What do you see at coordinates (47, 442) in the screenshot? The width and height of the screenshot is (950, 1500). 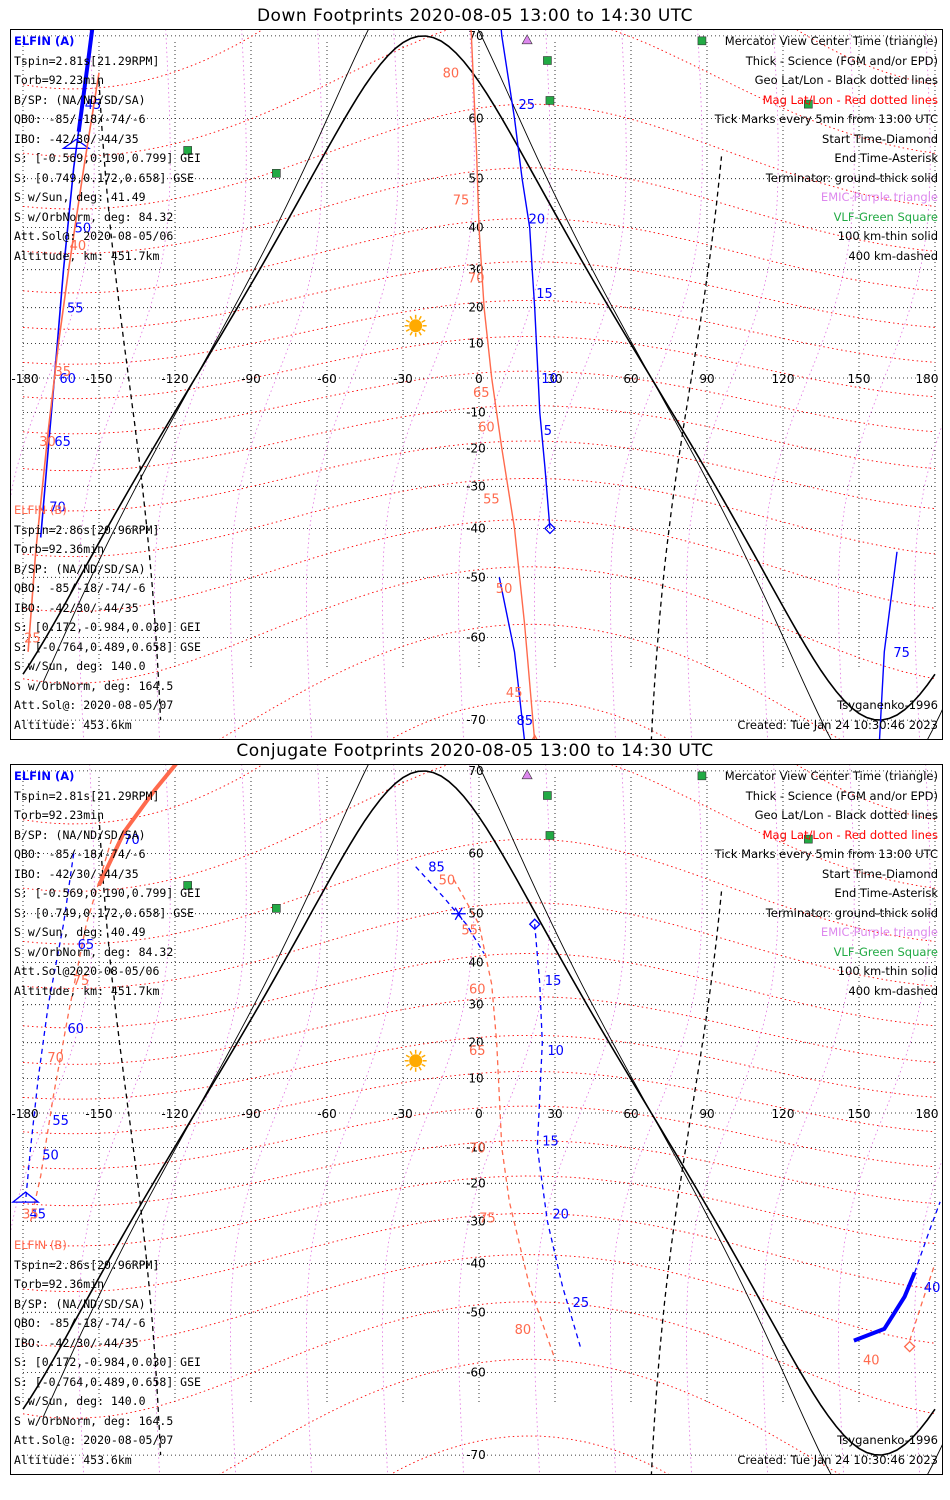 I see `elfin-b-tick-label: 30` at bounding box center [47, 442].